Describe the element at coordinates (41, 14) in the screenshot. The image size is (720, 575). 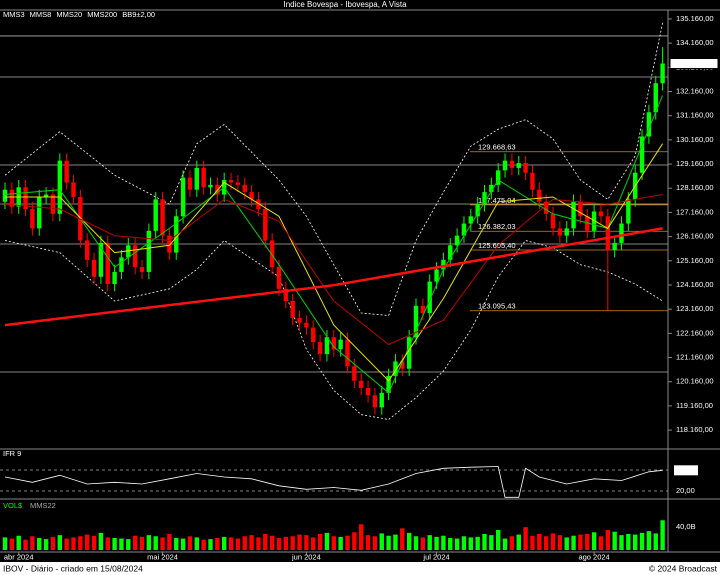
I see `legend-entry: MMS8` at that location.